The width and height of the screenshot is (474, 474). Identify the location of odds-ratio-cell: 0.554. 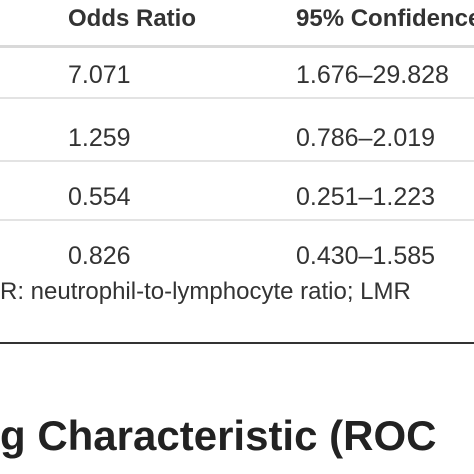
(99, 197).